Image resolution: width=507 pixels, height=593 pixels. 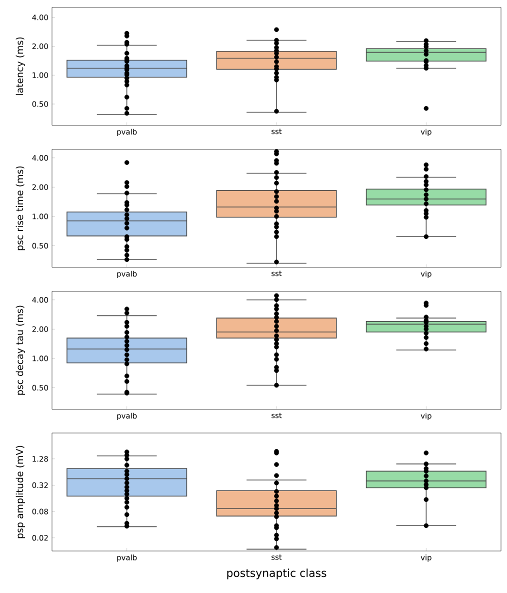 What do you see at coordinates (21, 492) in the screenshot?
I see `y-axis-title: psp amplitude (mV)` at bounding box center [21, 492].